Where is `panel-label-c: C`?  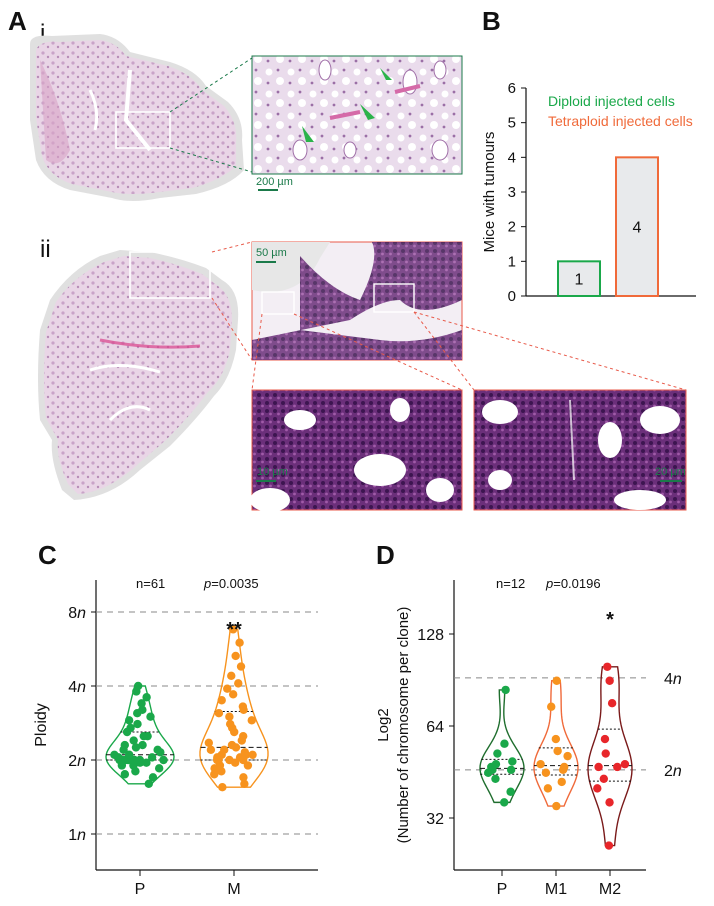
panel-label-c: C is located at coordinates (47, 555).